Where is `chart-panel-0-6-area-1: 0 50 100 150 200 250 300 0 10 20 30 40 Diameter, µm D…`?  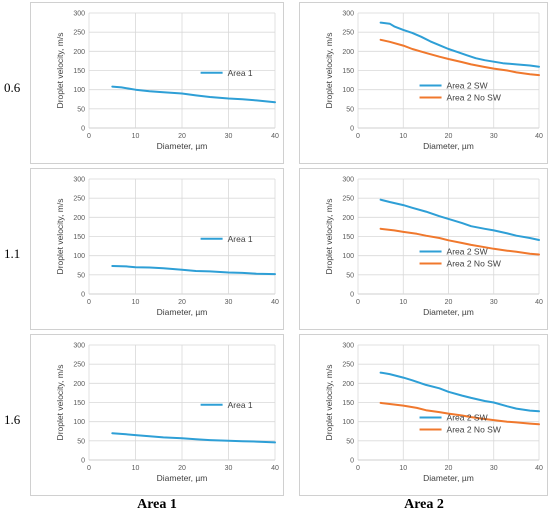 chart-panel-0-6-area-1: 0 50 100 150 200 250 300 0 10 20 30 40 Diameter, µm D… is located at coordinates (157, 83).